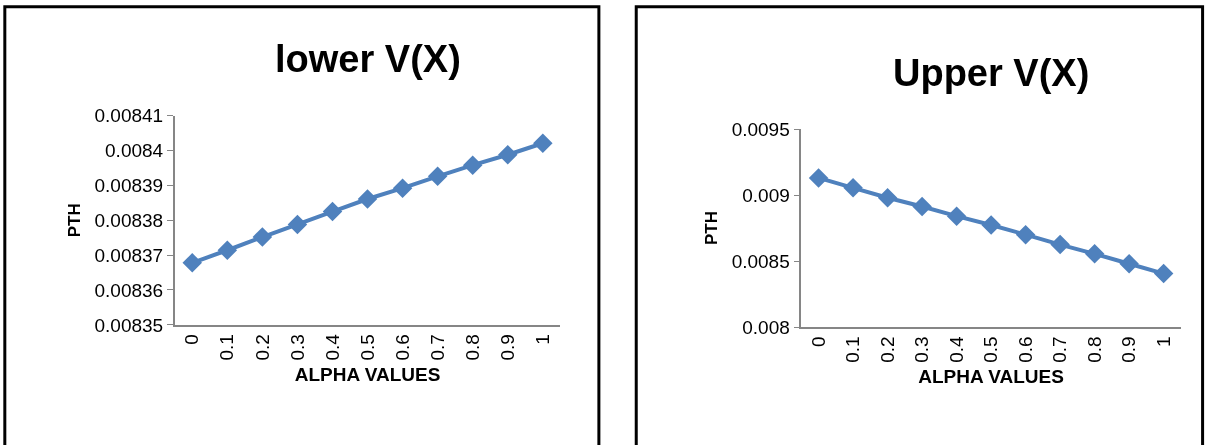 This screenshot has width=1205, height=445. Describe the element at coordinates (129, 116) in the screenshot. I see `y-tick-label: 0.00841` at that location.